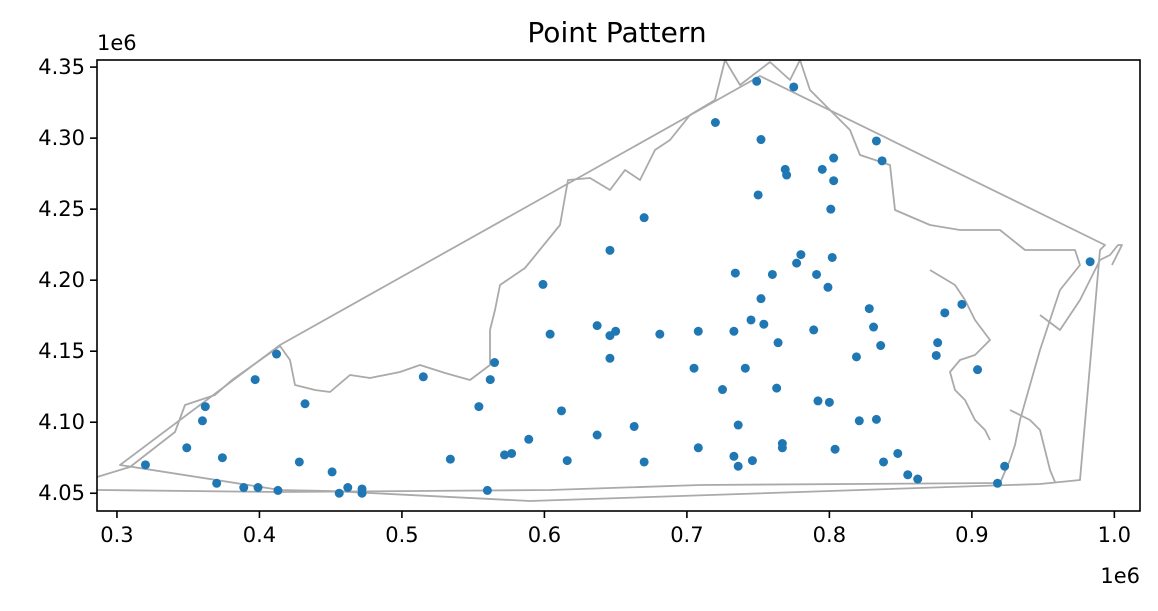  Describe the element at coordinates (1114, 535) in the screenshot. I see `x-tick-label: 1.0` at that location.